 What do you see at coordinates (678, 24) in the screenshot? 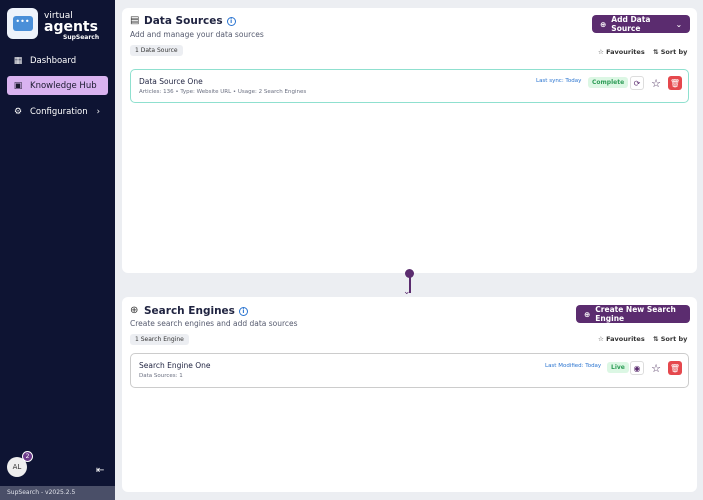
I see `chevron-down-icon: ⌄` at bounding box center [678, 24].